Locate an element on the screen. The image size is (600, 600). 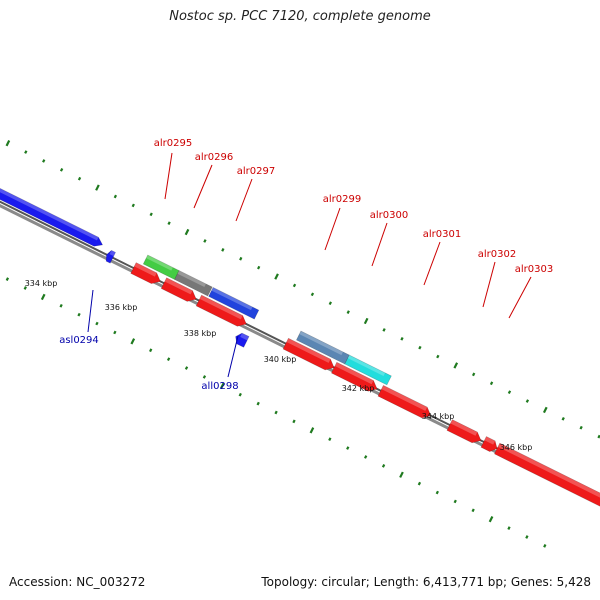
gene-alr0301-shape is located at coordinates (405, 402).